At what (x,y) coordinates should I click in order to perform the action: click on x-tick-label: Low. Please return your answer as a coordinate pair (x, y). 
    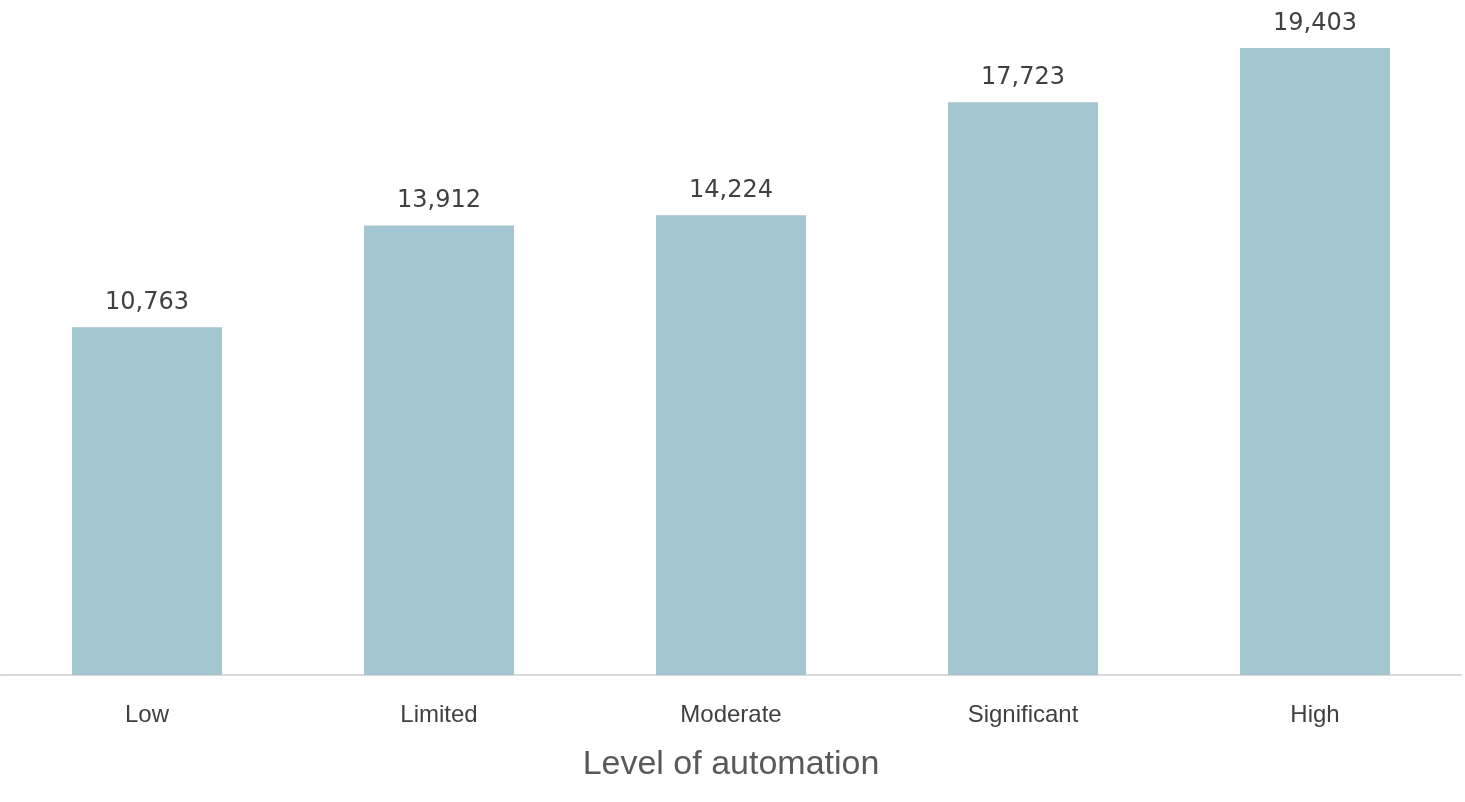
    Looking at the image, I should click on (147, 713).